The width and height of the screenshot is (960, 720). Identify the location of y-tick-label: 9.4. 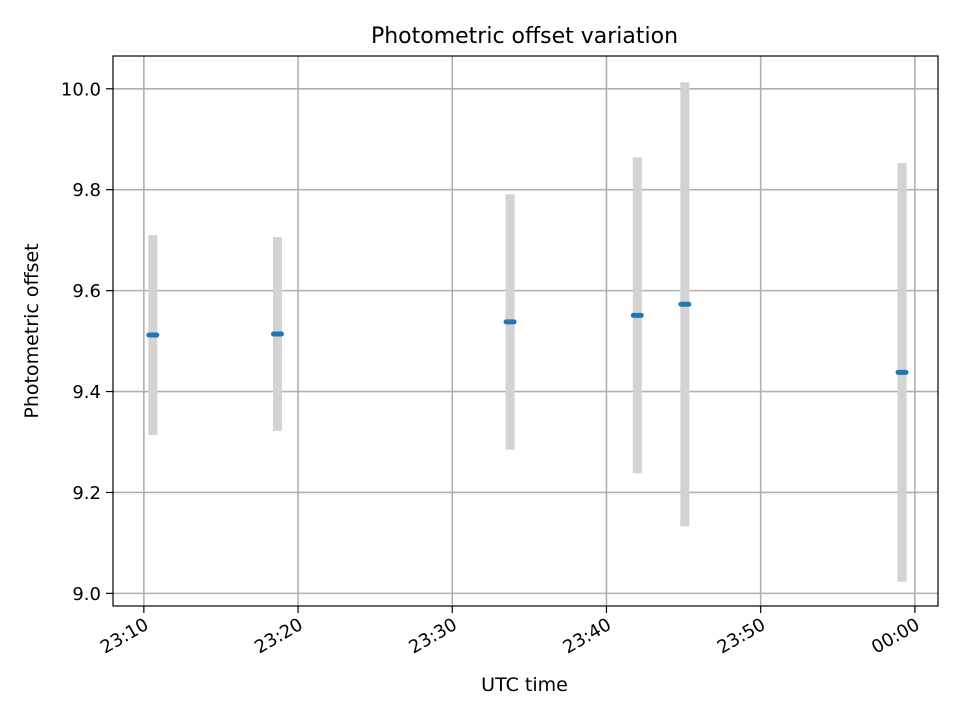
(86, 392).